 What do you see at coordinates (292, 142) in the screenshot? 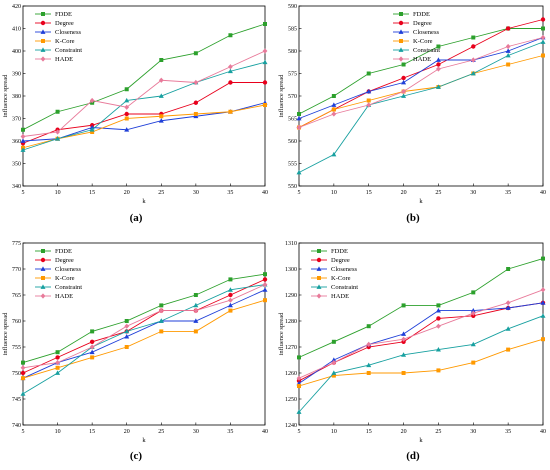
I see `y-tick-label: 560` at bounding box center [292, 142].